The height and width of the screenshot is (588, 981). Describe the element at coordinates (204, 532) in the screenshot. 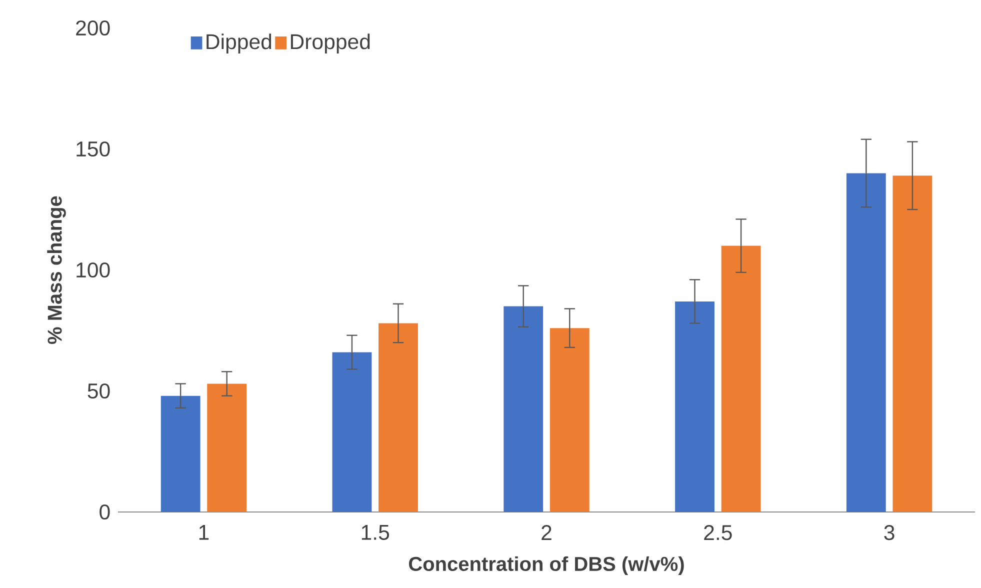

I see `x-tick-label: 1` at that location.